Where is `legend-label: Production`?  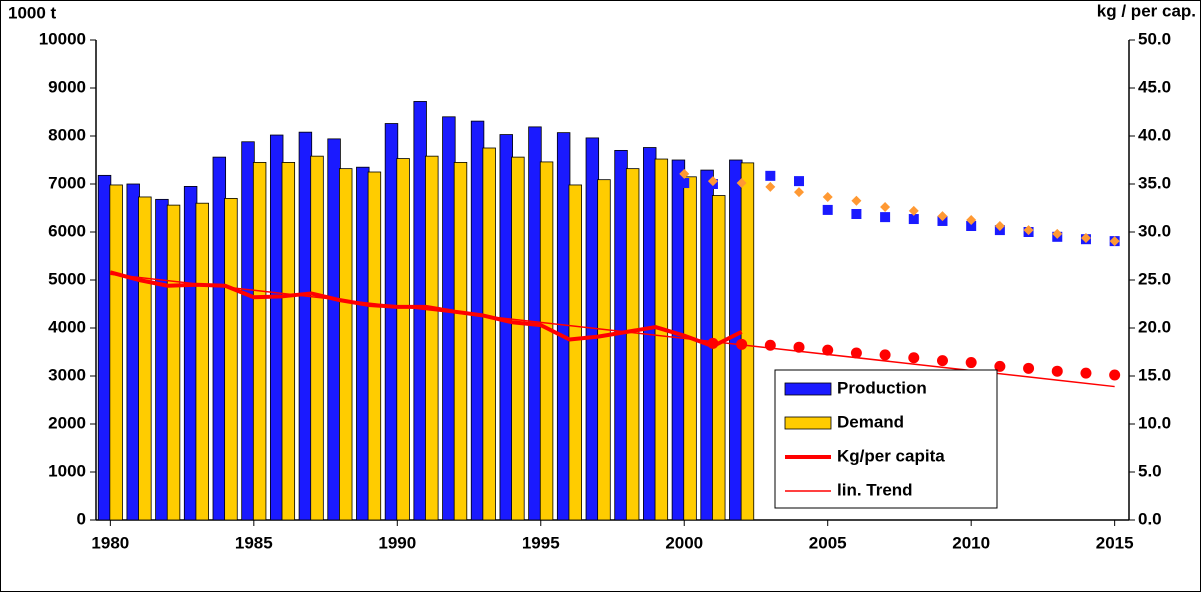
legend-label: Production is located at coordinates (882, 387).